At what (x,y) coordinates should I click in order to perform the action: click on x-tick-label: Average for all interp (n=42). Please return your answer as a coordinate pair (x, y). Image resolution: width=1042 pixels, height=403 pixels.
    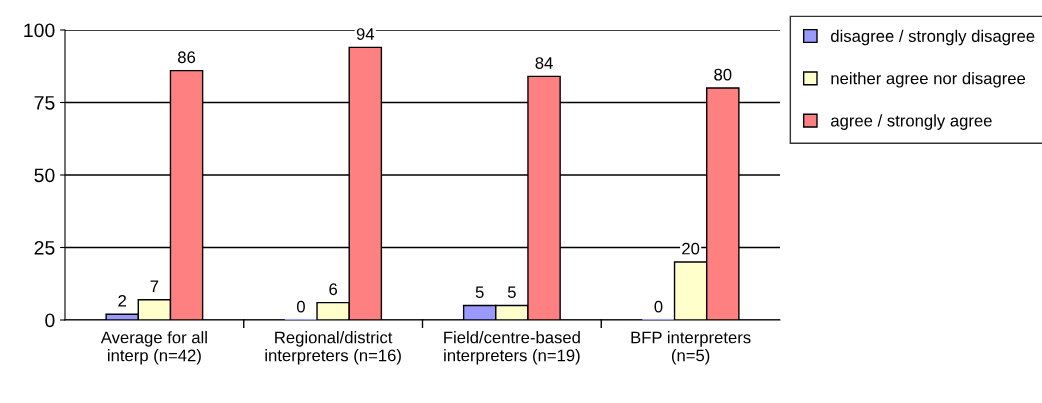
    Looking at the image, I should click on (153, 348).